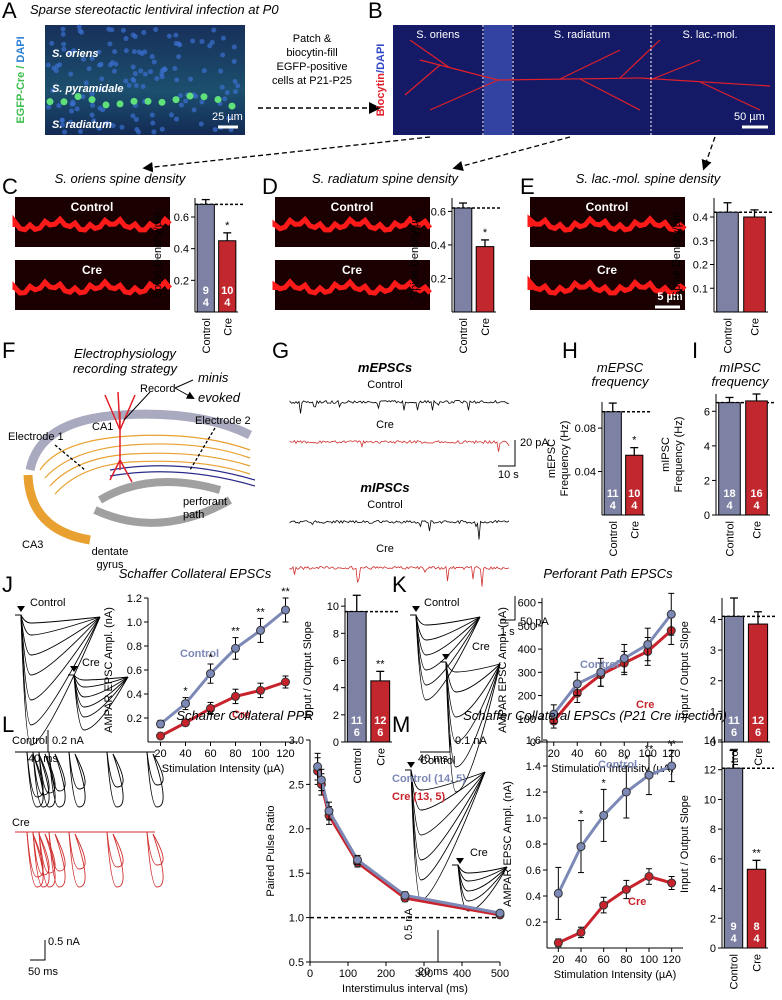  Describe the element at coordinates (554, 754) in the screenshot. I see `x-tick-label: 20` at that location.